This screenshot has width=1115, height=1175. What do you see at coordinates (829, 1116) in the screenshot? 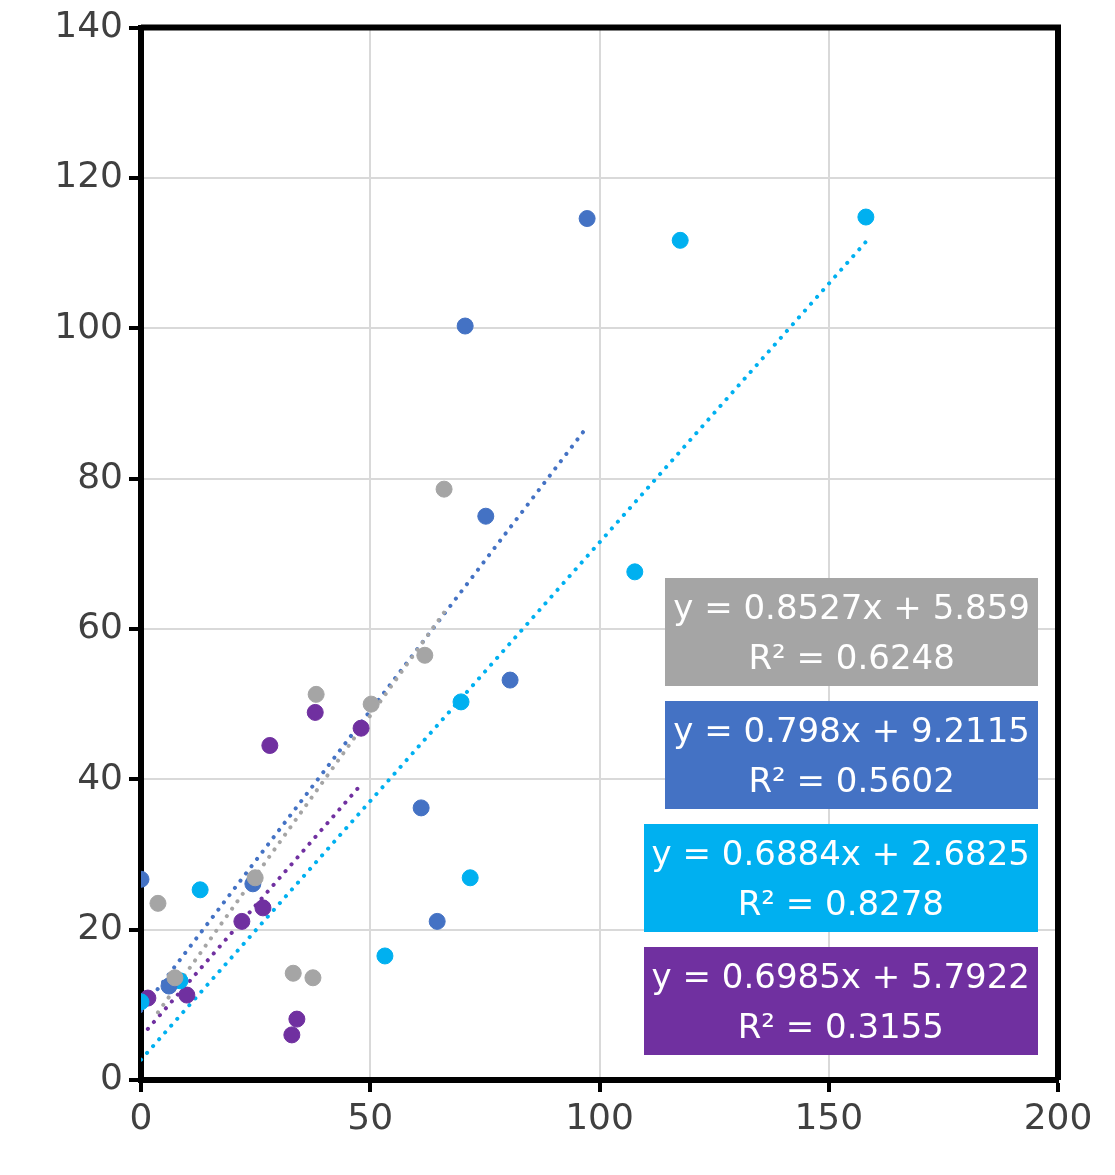
I see `x-tick-label: 150` at bounding box center [829, 1116].